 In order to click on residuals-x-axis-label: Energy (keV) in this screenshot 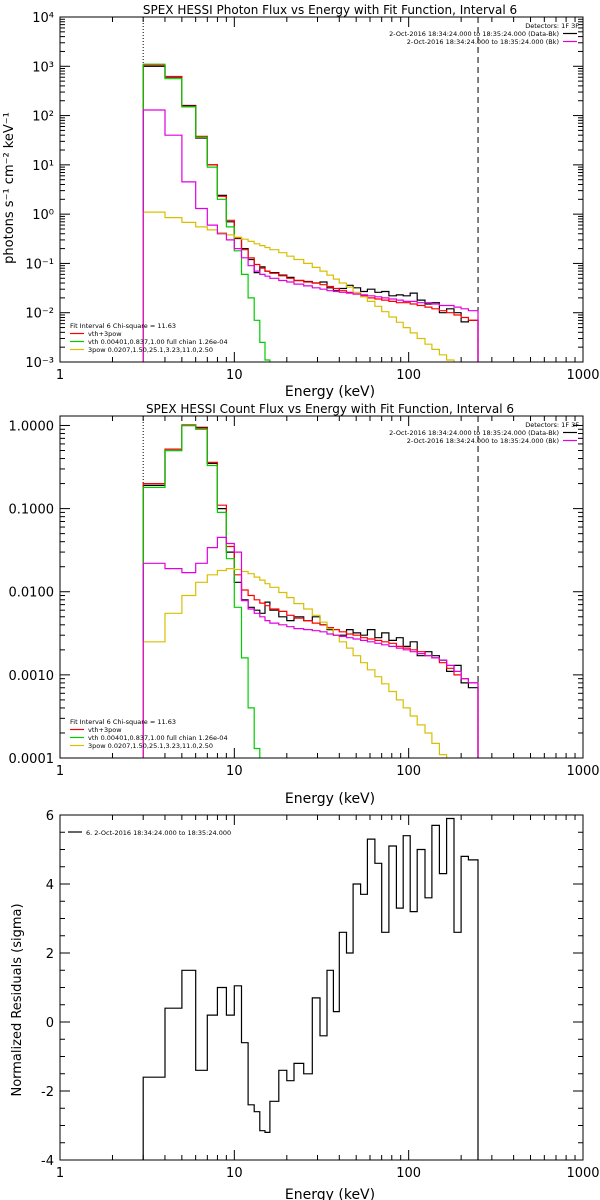, I will do `click(330, 1193)`.